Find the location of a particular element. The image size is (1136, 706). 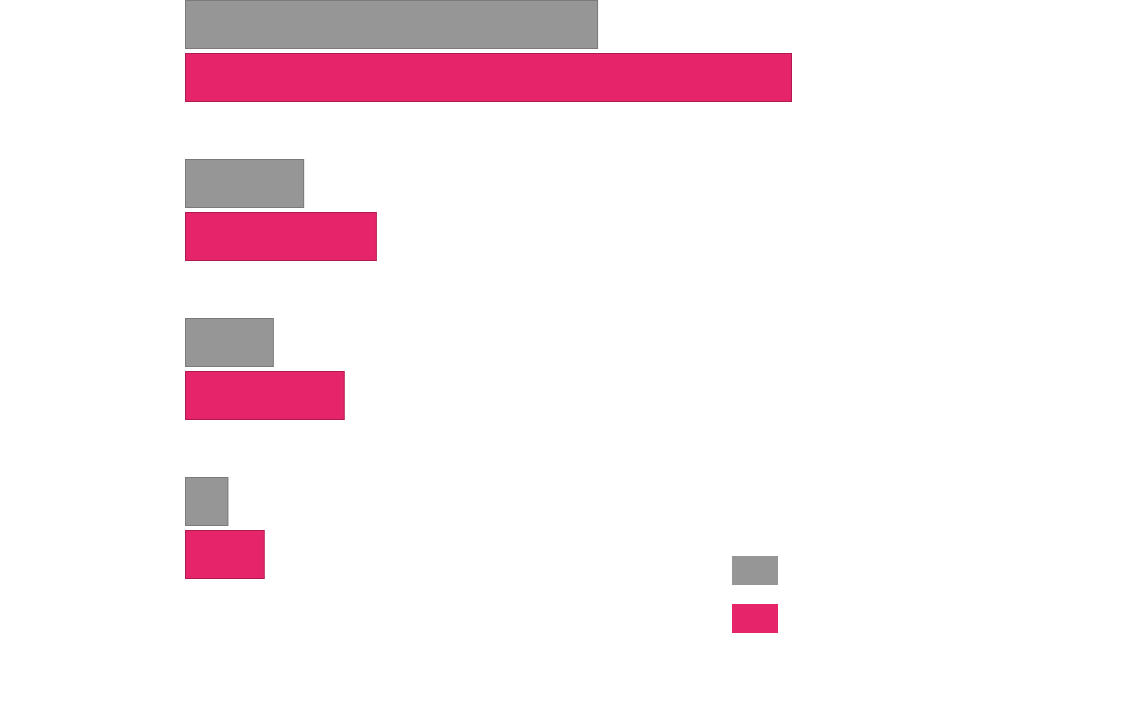

legend-swatch-series2 is located at coordinates (755, 618).